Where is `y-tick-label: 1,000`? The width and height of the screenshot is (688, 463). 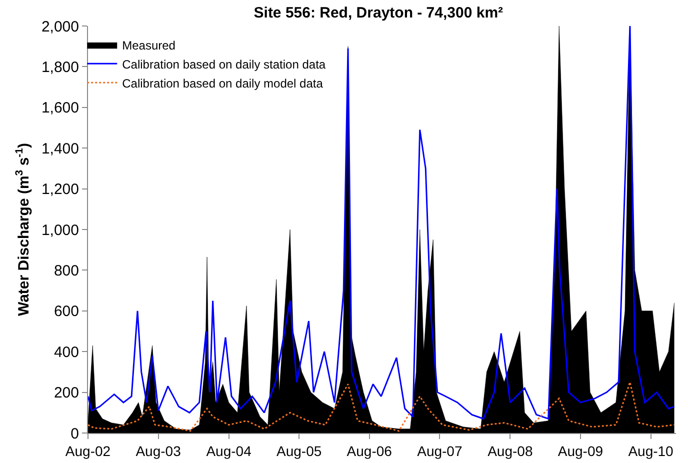 y-tick-label: 1,000 is located at coordinates (60, 230).